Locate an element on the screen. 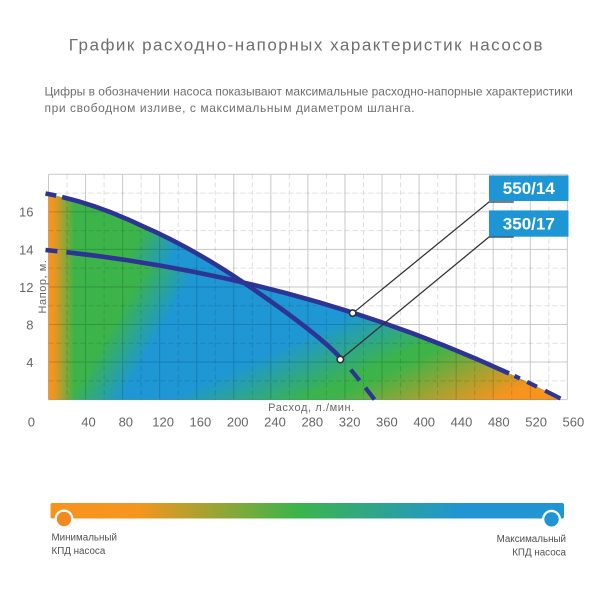  svg-text: 520 is located at coordinates (536, 422).